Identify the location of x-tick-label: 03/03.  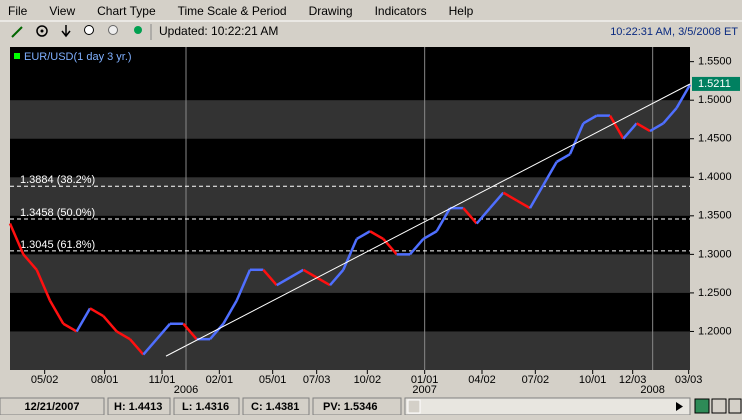
(689, 380).